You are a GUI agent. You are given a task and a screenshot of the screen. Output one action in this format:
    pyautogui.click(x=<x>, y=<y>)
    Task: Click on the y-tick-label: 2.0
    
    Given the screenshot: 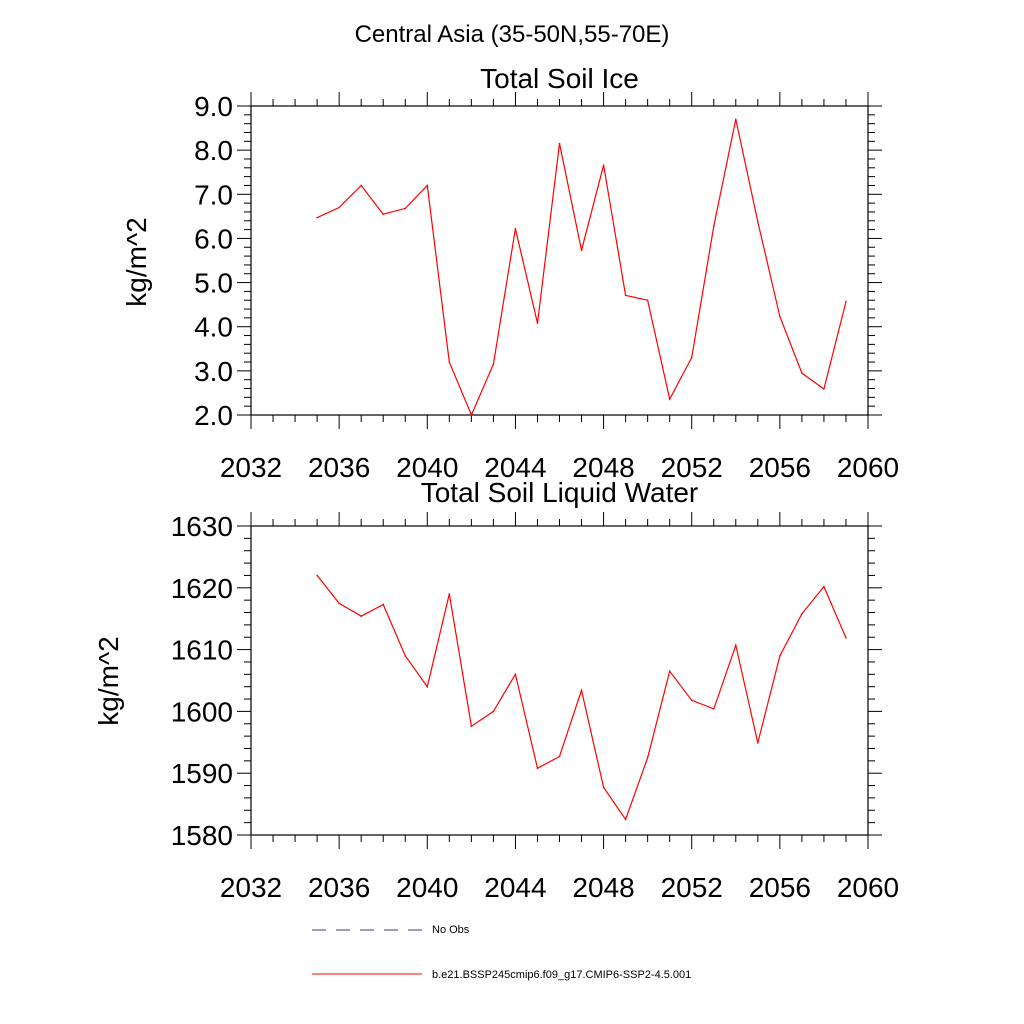 What is the action you would take?
    pyautogui.click(x=213, y=415)
    